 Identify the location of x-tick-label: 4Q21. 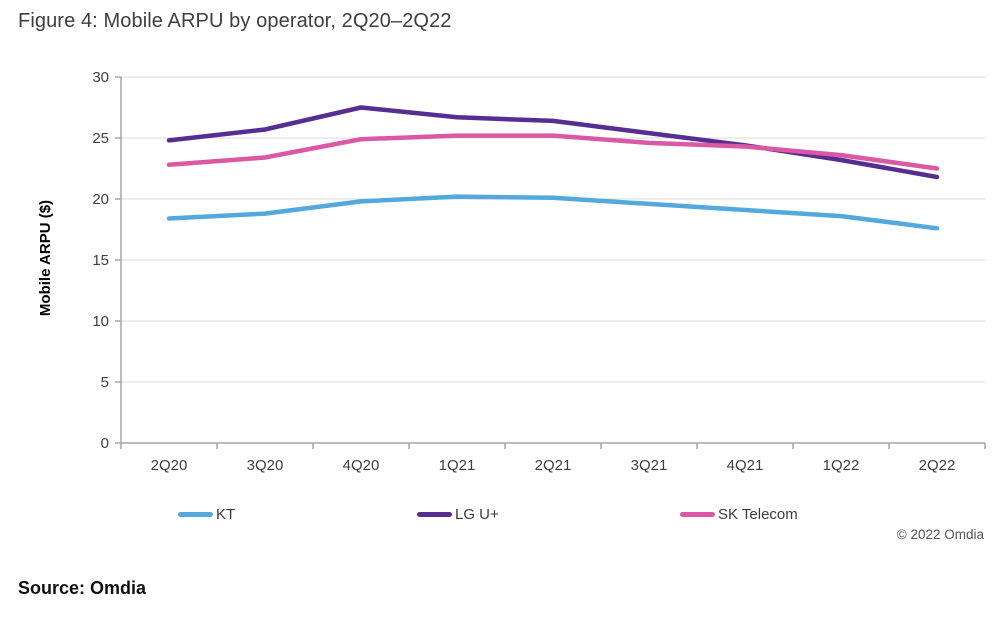
(745, 465).